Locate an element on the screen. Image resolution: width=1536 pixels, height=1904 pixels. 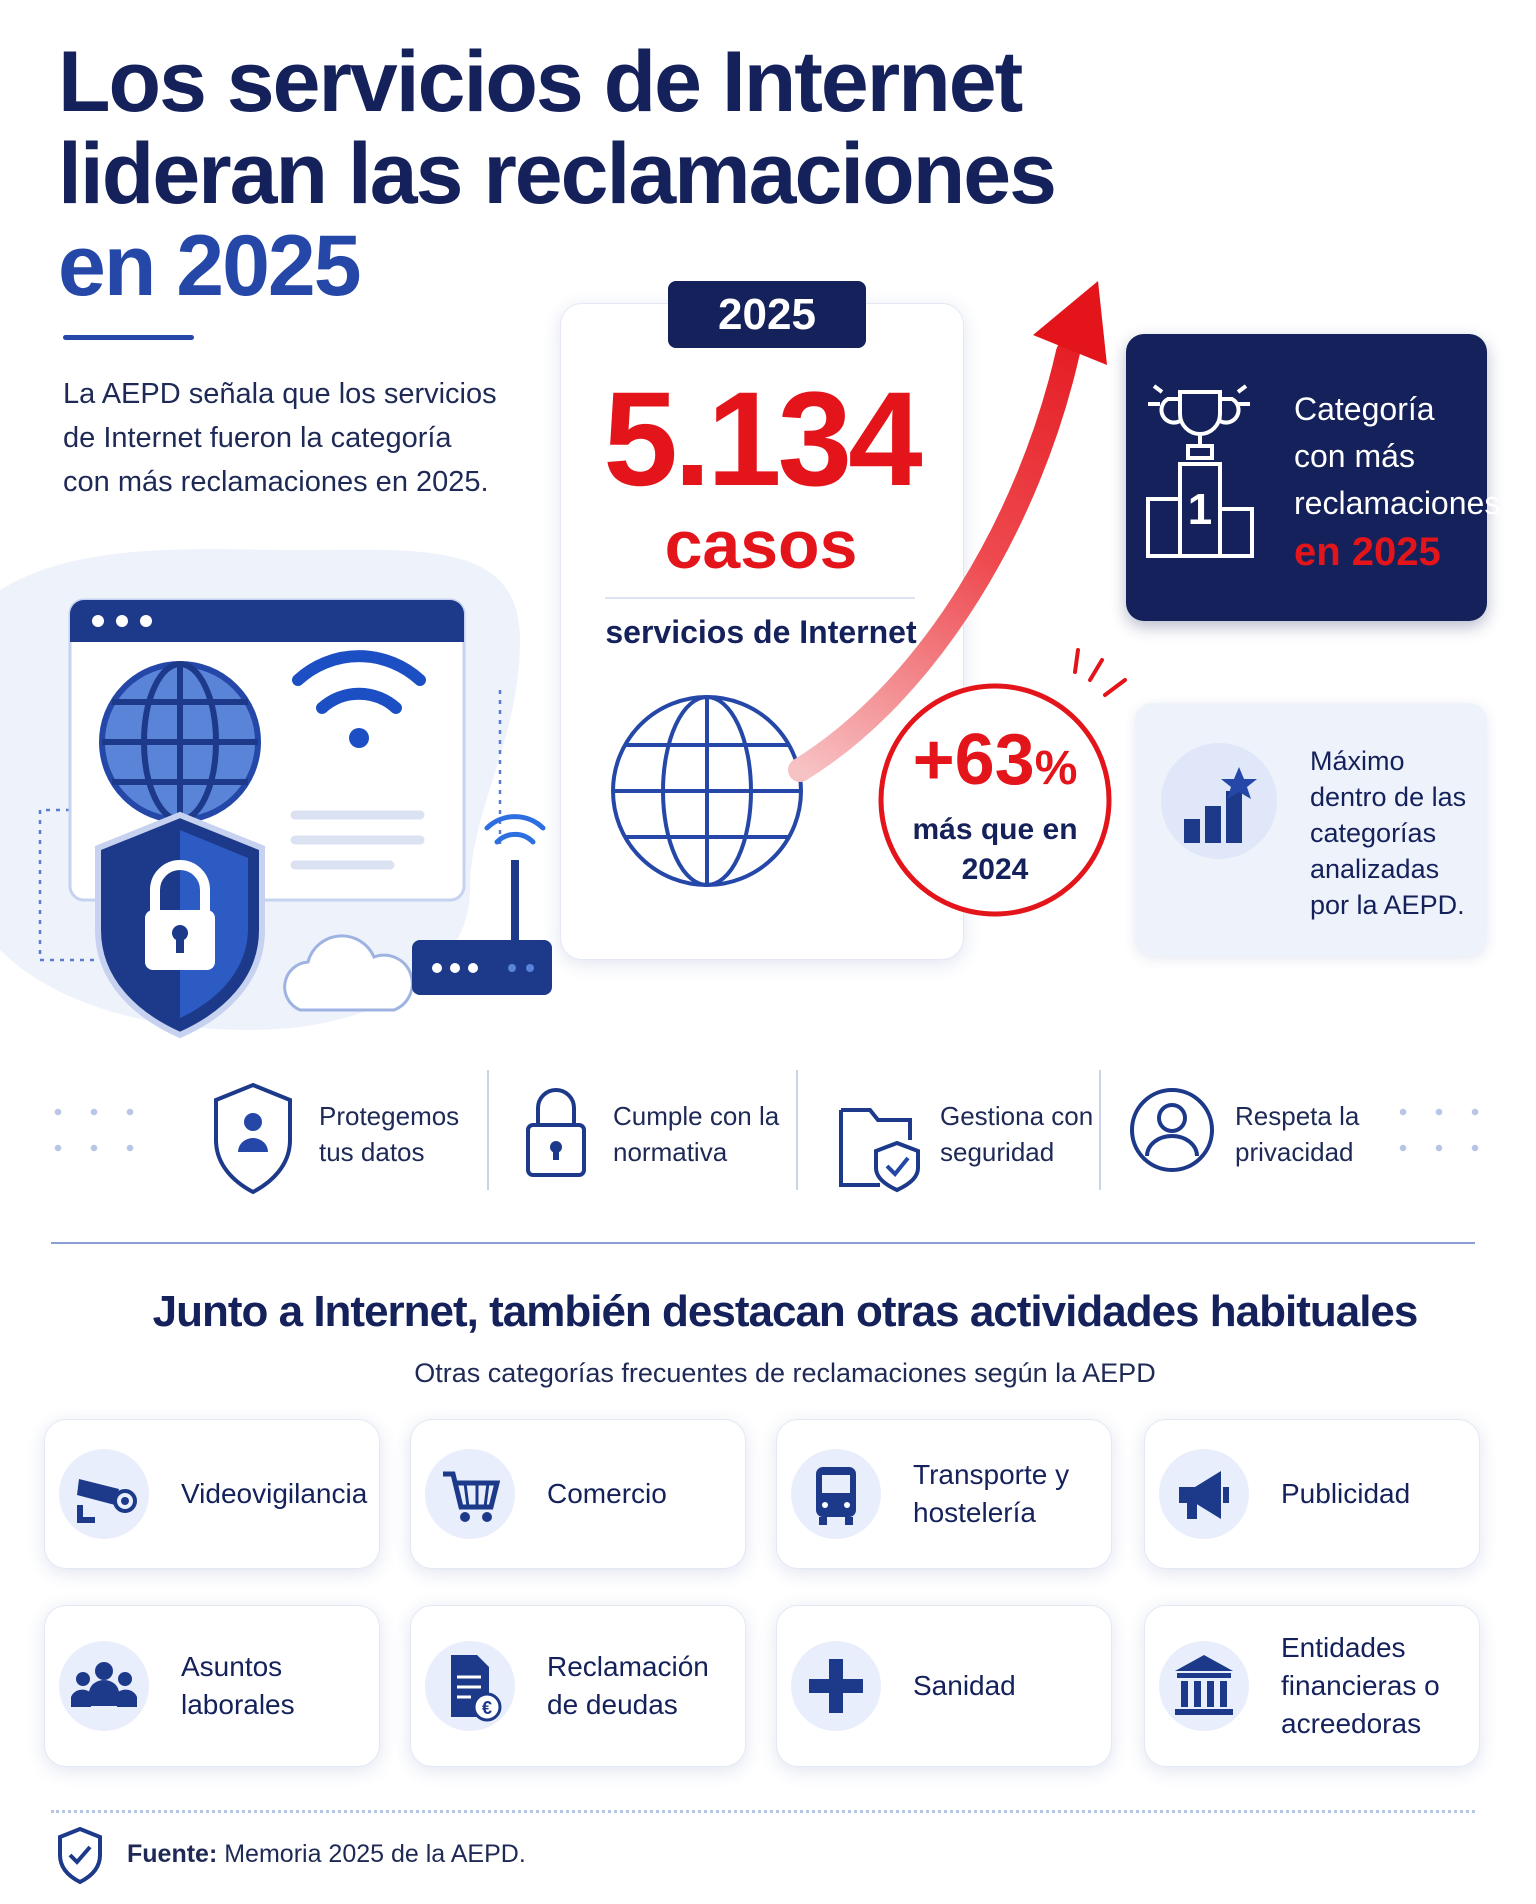
invoice-icon: € is located at coordinates (476, 1688).